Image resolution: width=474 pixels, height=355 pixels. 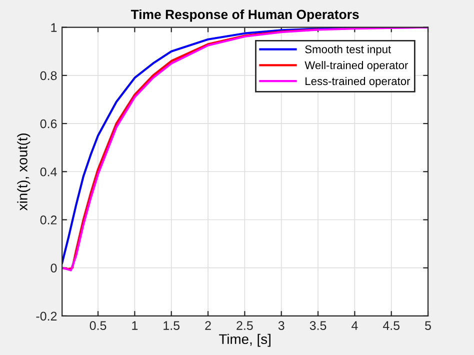 What do you see at coordinates (244, 325) in the screenshot?
I see `x-tick-label: 2.5` at bounding box center [244, 325].